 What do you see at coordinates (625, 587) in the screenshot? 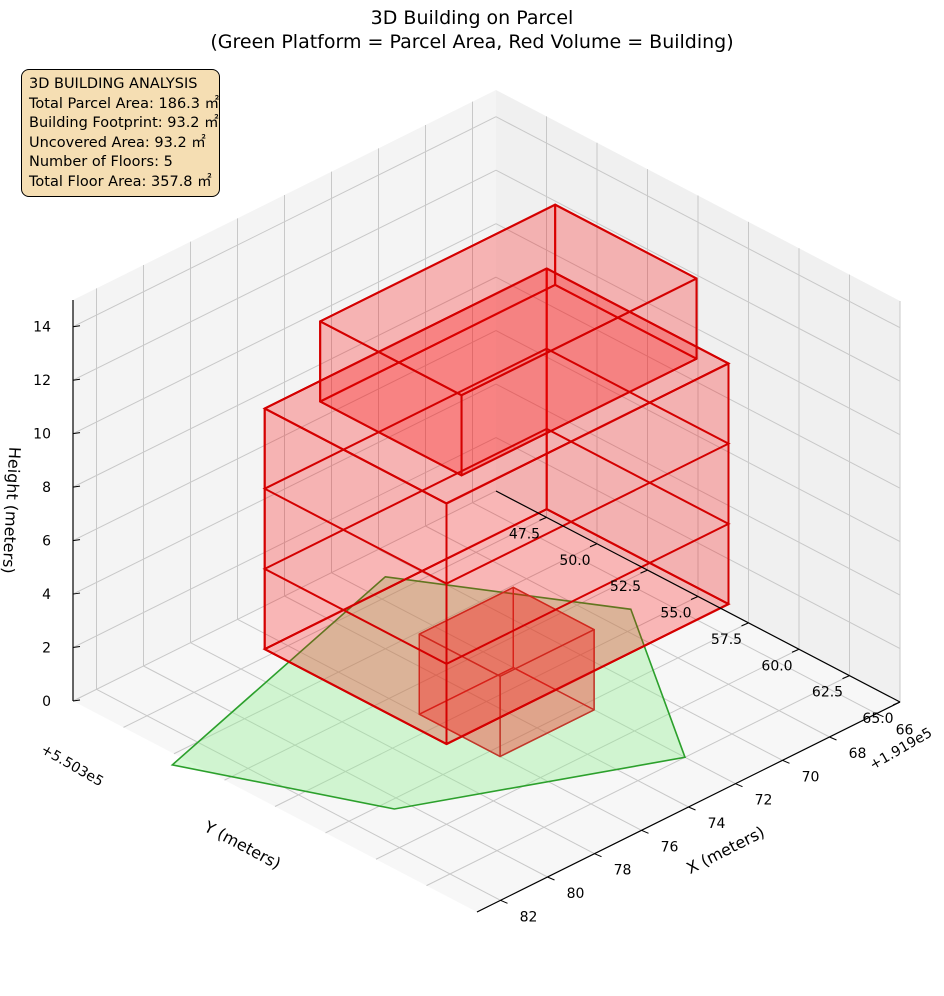
I see `y-tick-label: 52.5` at bounding box center [625, 587].